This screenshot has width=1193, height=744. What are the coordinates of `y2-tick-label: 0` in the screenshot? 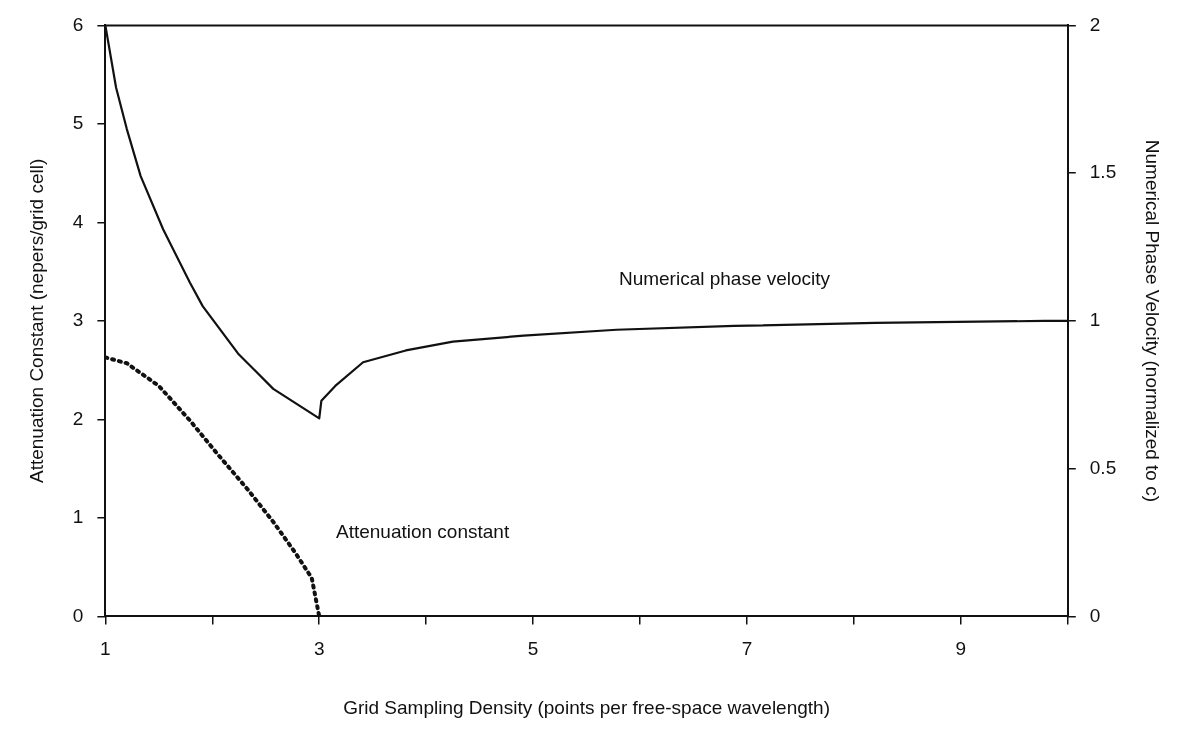 It's located at (1095, 615).